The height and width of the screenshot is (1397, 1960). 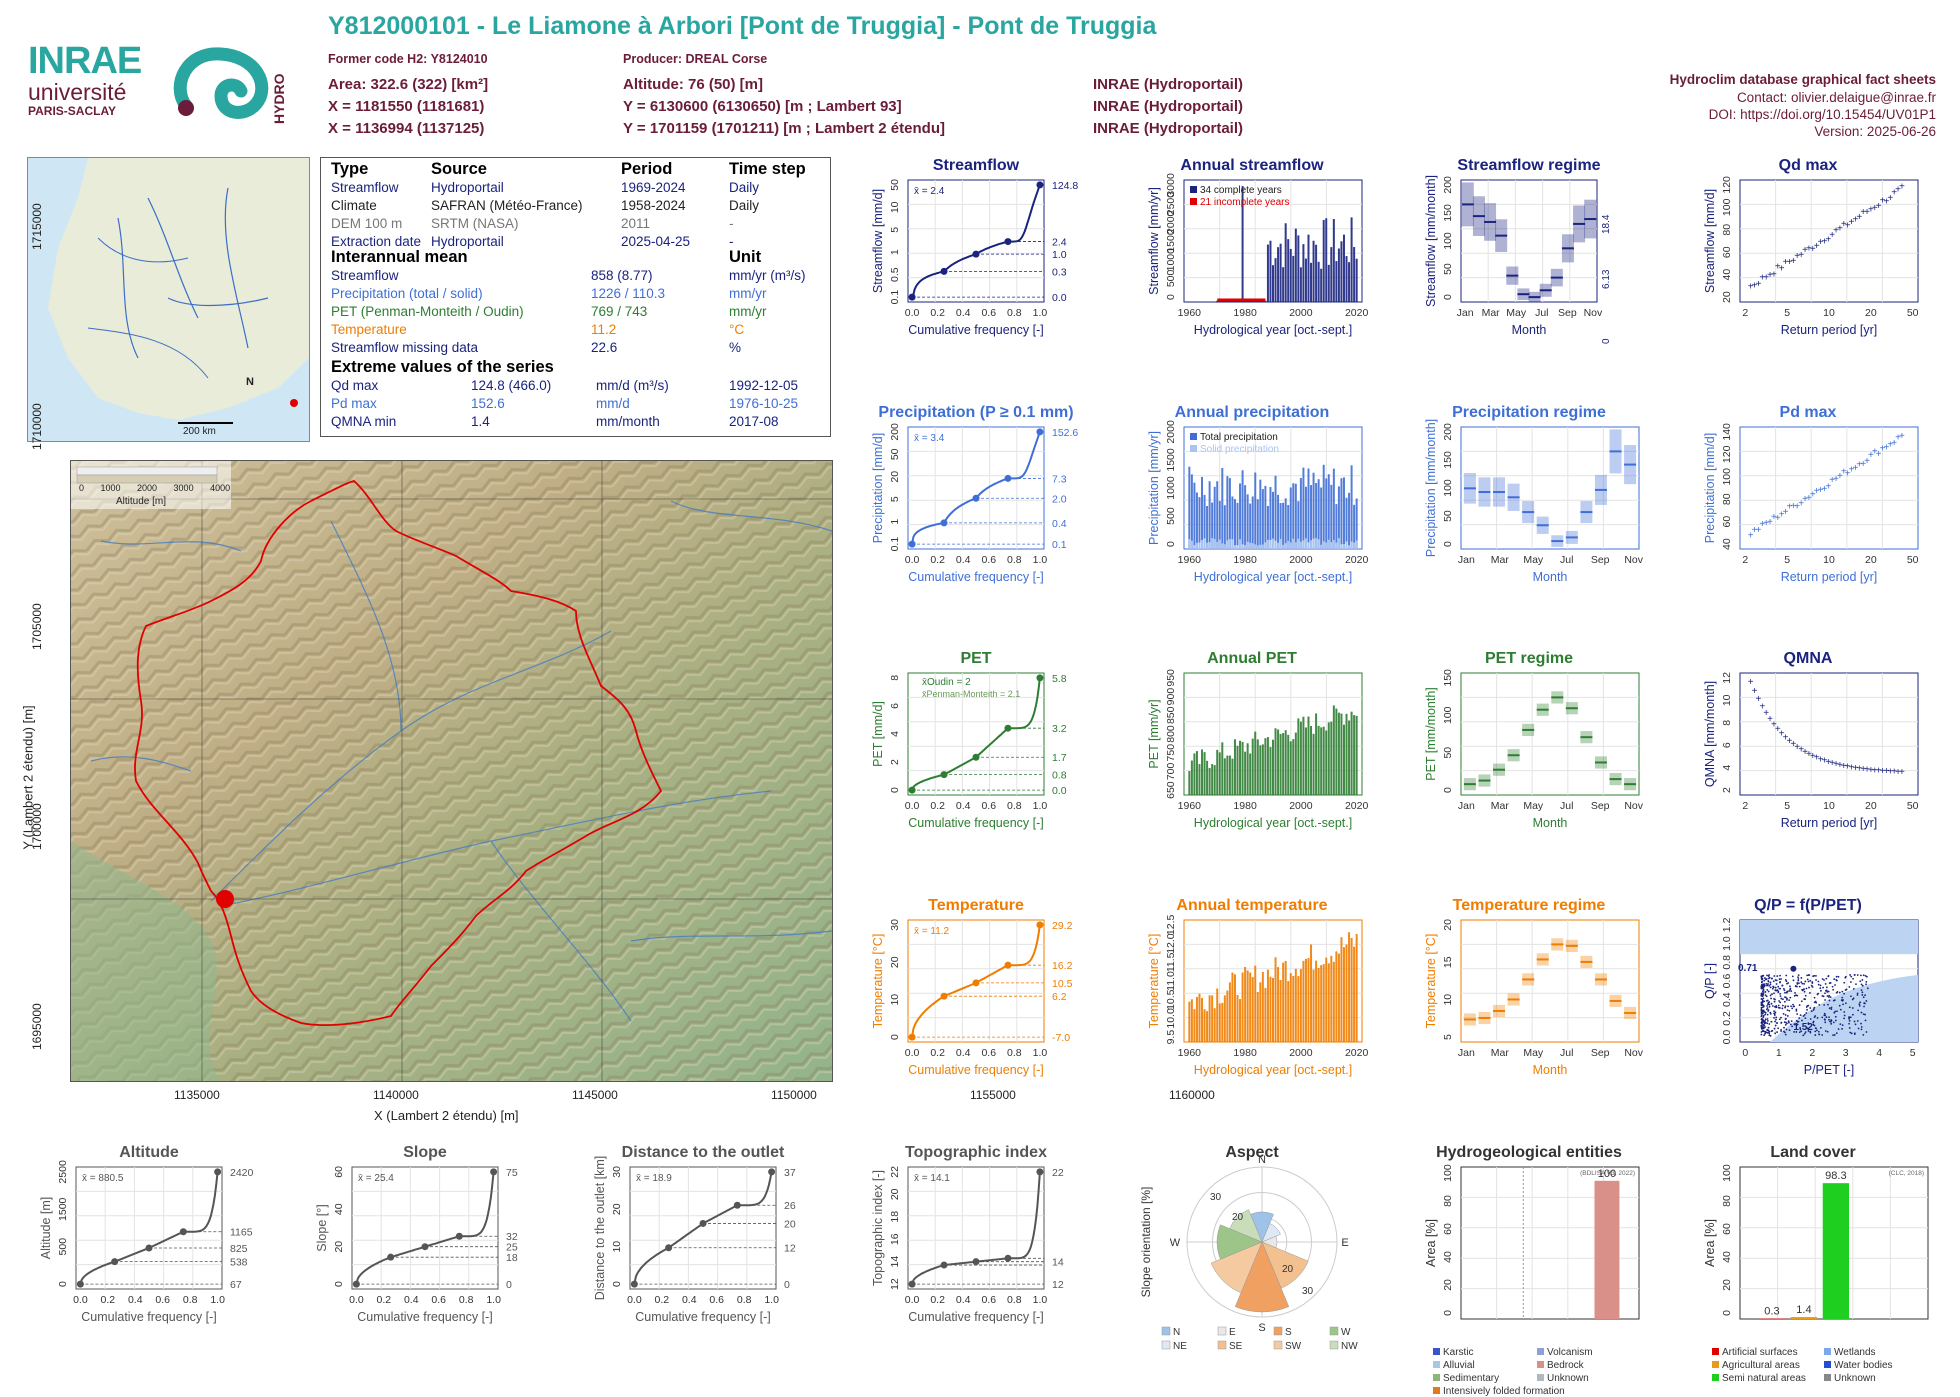 I want to click on tick-label: 10.0, so click(x=1171, y=1018).